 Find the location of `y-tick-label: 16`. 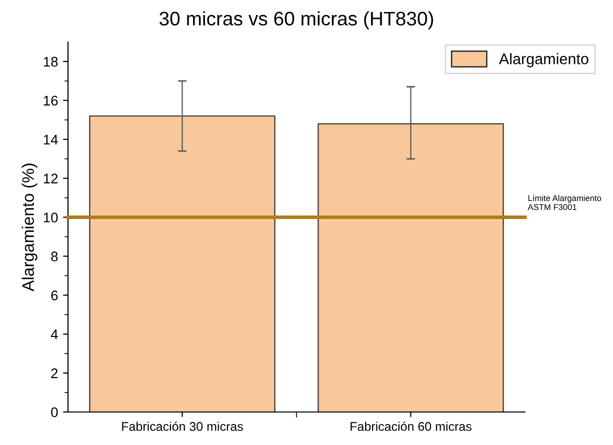

y-tick-label: 16 is located at coordinates (51, 101).